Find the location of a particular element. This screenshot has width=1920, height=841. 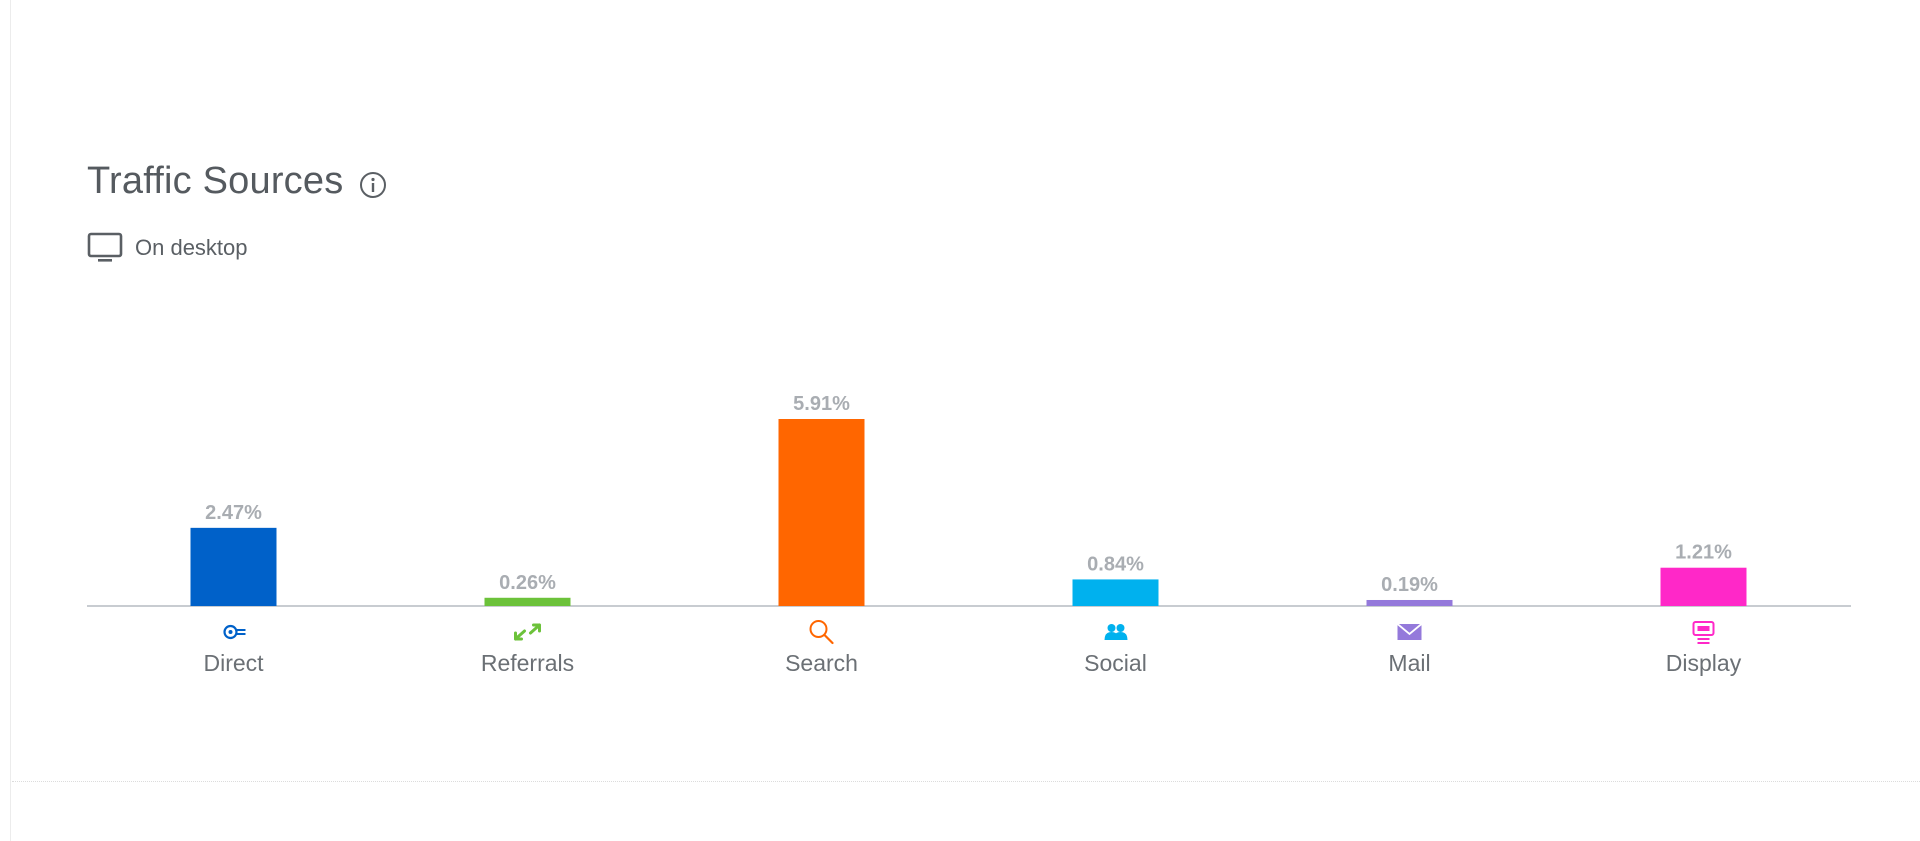

direct-icon is located at coordinates (234, 632).